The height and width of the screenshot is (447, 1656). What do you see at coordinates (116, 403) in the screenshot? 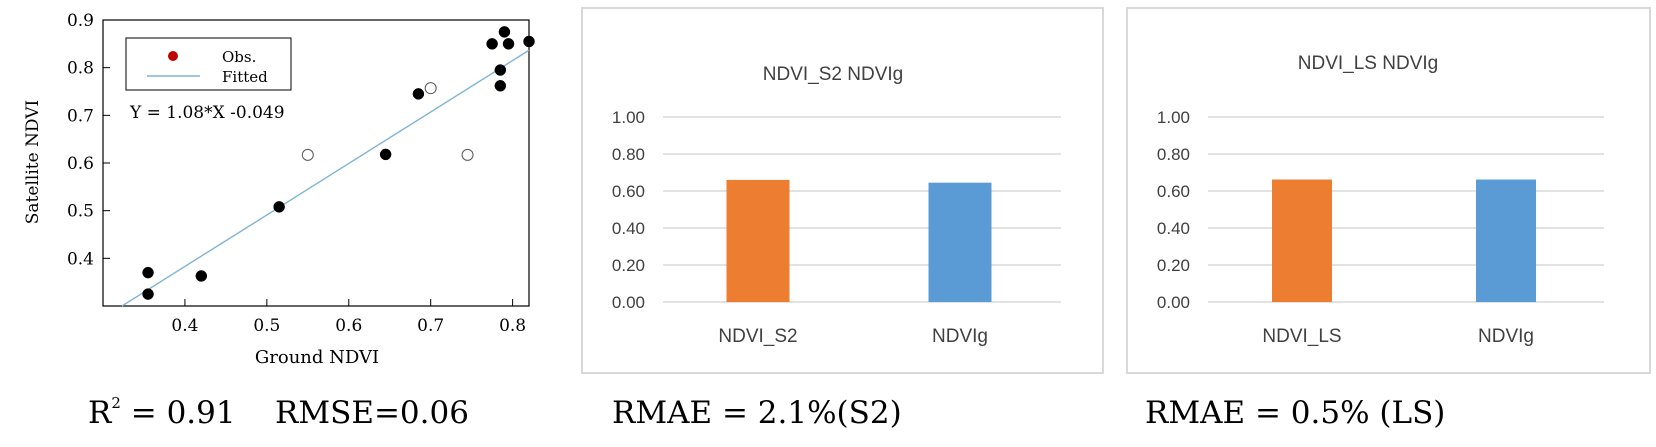
I see `caption-r-exponent: 2` at bounding box center [116, 403].